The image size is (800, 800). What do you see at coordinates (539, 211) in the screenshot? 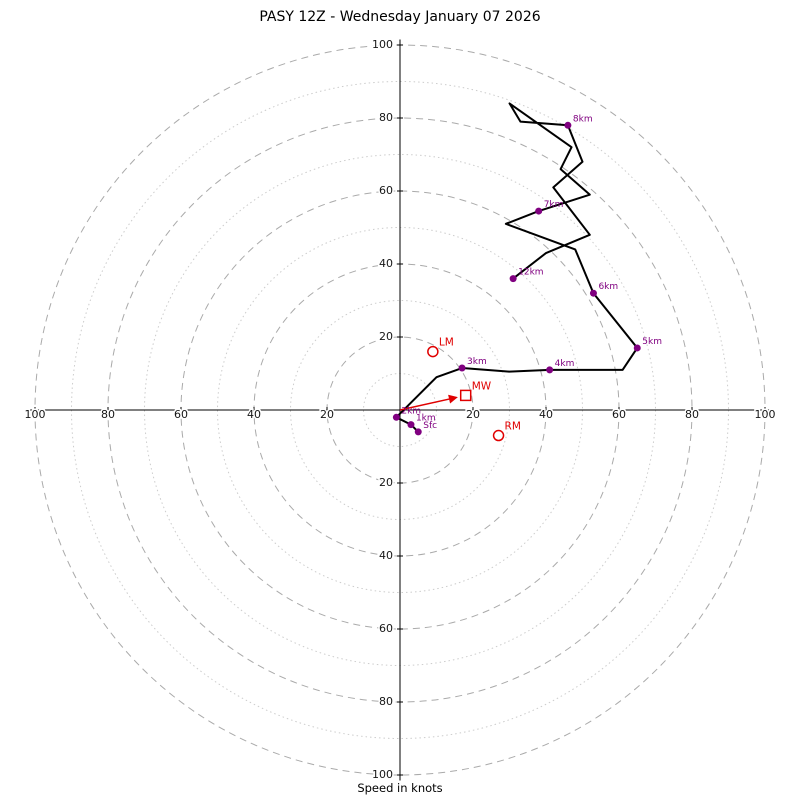
I see `level-dot-7km` at bounding box center [539, 211].